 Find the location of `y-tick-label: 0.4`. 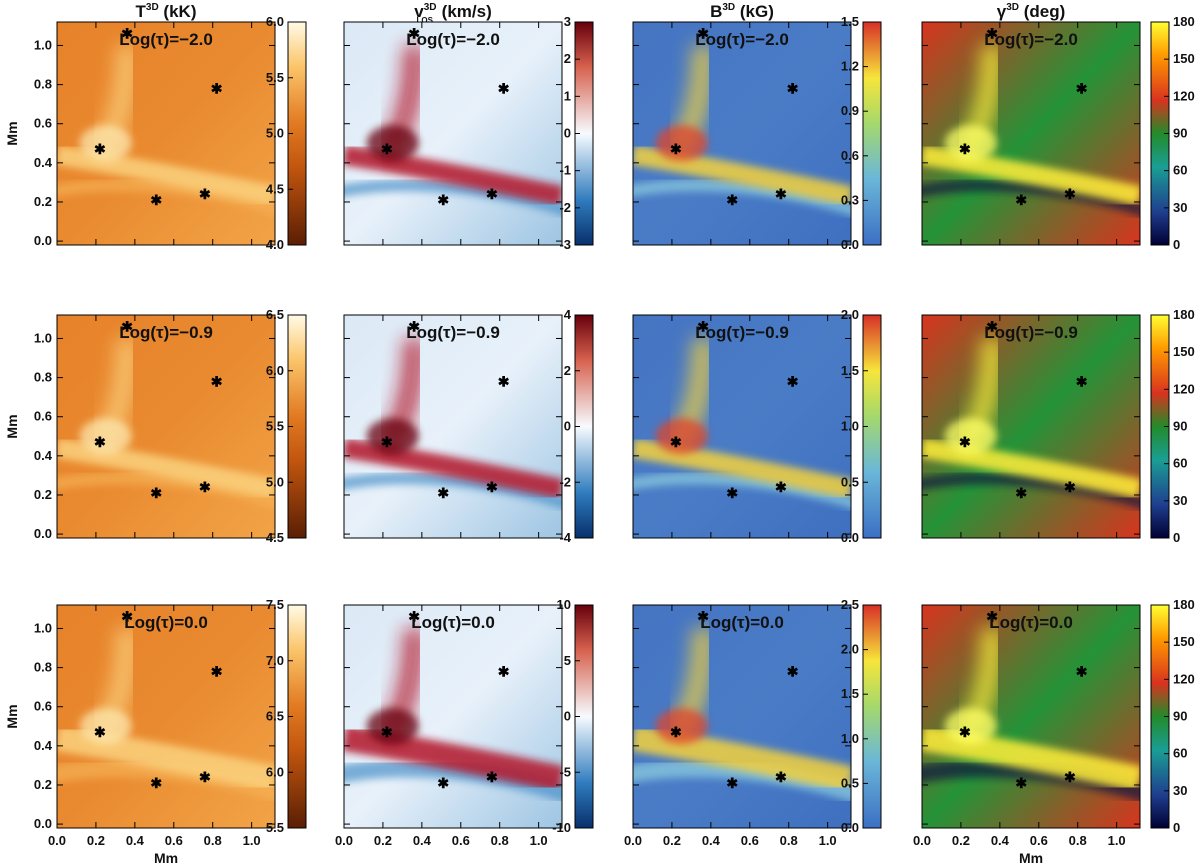

y-tick-label: 0.4 is located at coordinates (43, 455).